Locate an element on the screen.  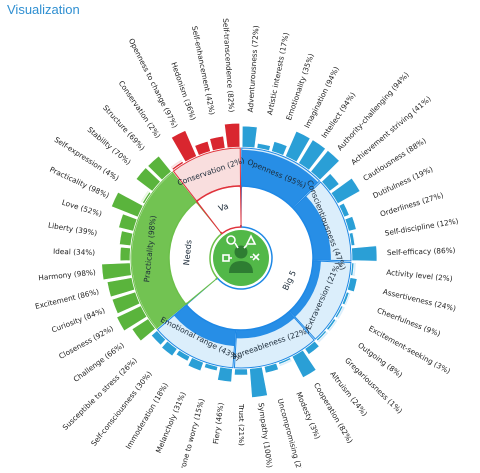
facet-label: Openness to change (97%) is located at coordinates (153, 83).